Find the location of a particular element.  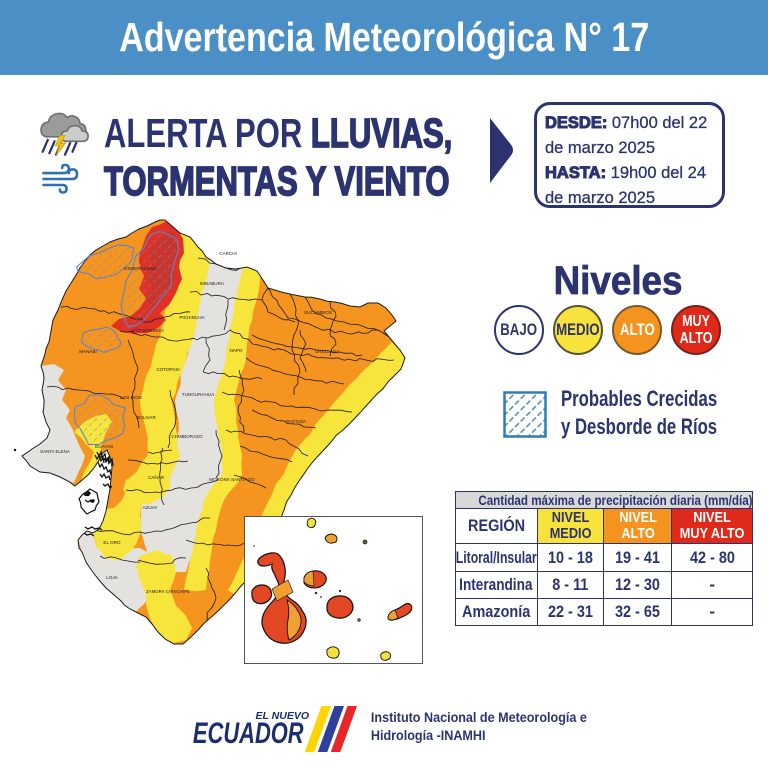

svg-text: SANTA ELENA is located at coordinates (55, 451).